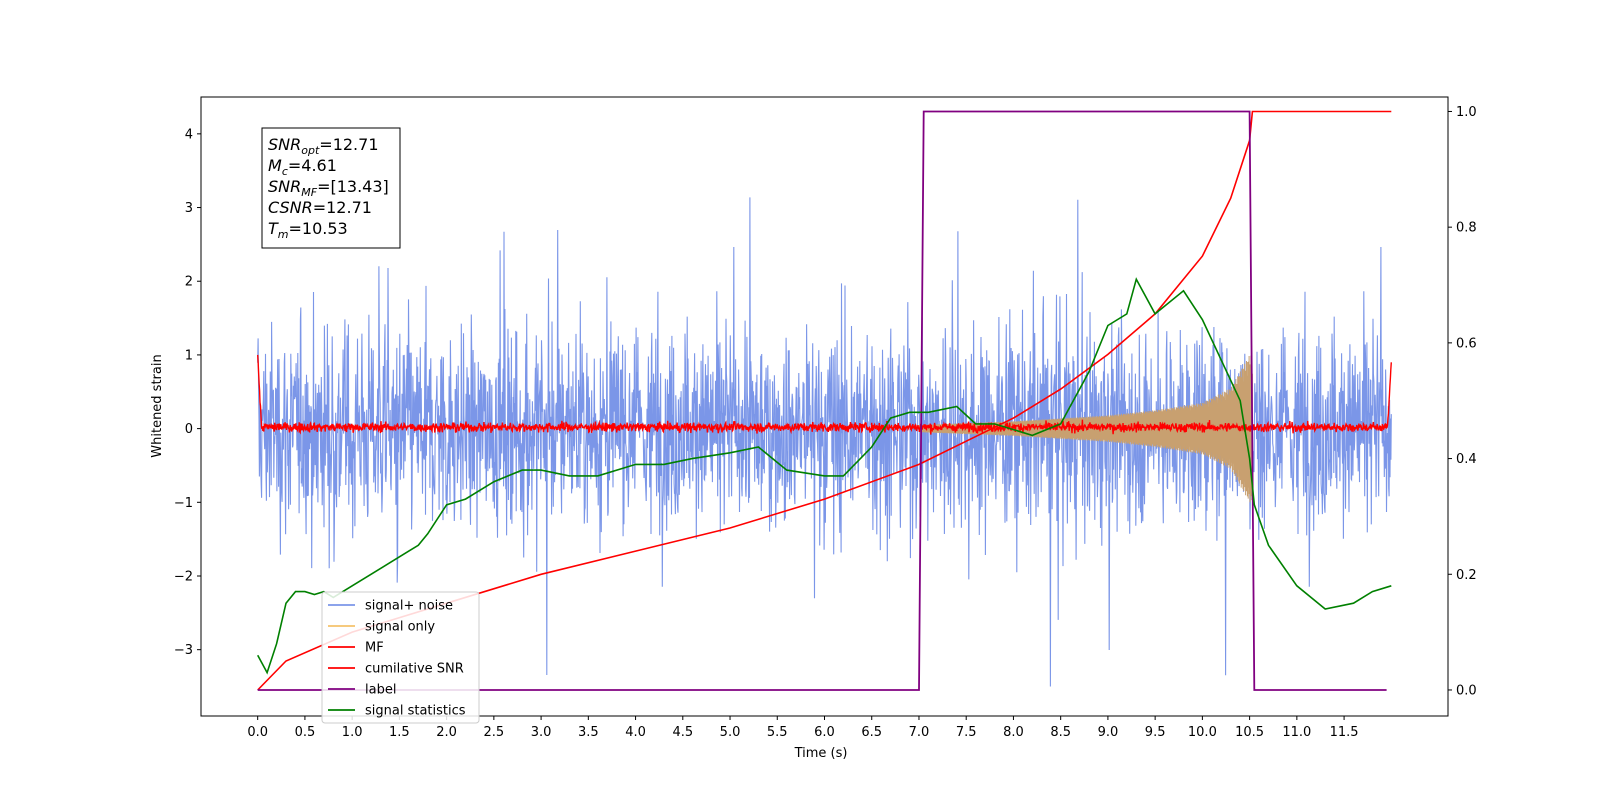 This screenshot has height=800, width=1600. What do you see at coordinates (189, 208) in the screenshot?
I see `y-tick-label: 3` at bounding box center [189, 208].